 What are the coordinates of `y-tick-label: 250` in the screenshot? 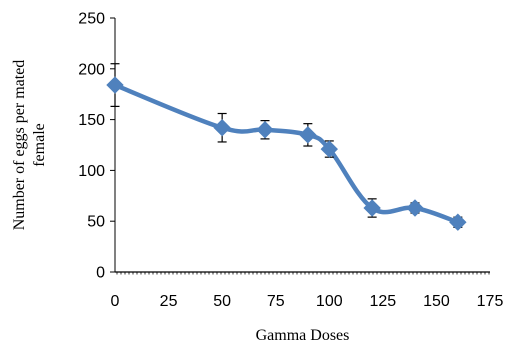 It's located at (91, 19).